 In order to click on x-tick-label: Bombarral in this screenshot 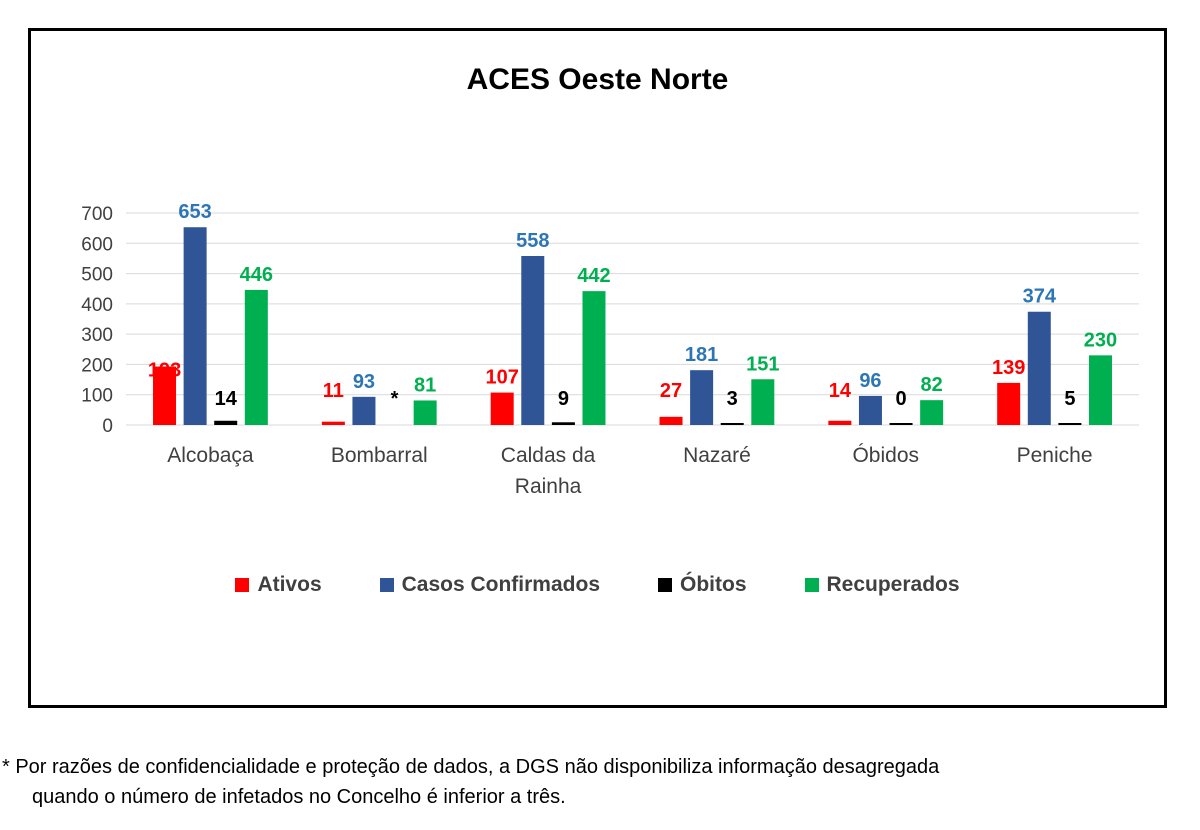, I will do `click(379, 455)`.